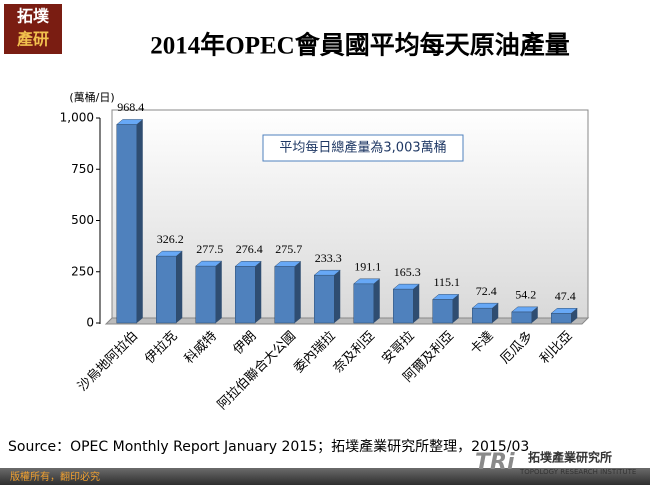 This screenshot has width=650, height=485. What do you see at coordinates (170, 239) in the screenshot?
I see `value-label: 326.2` at bounding box center [170, 239].